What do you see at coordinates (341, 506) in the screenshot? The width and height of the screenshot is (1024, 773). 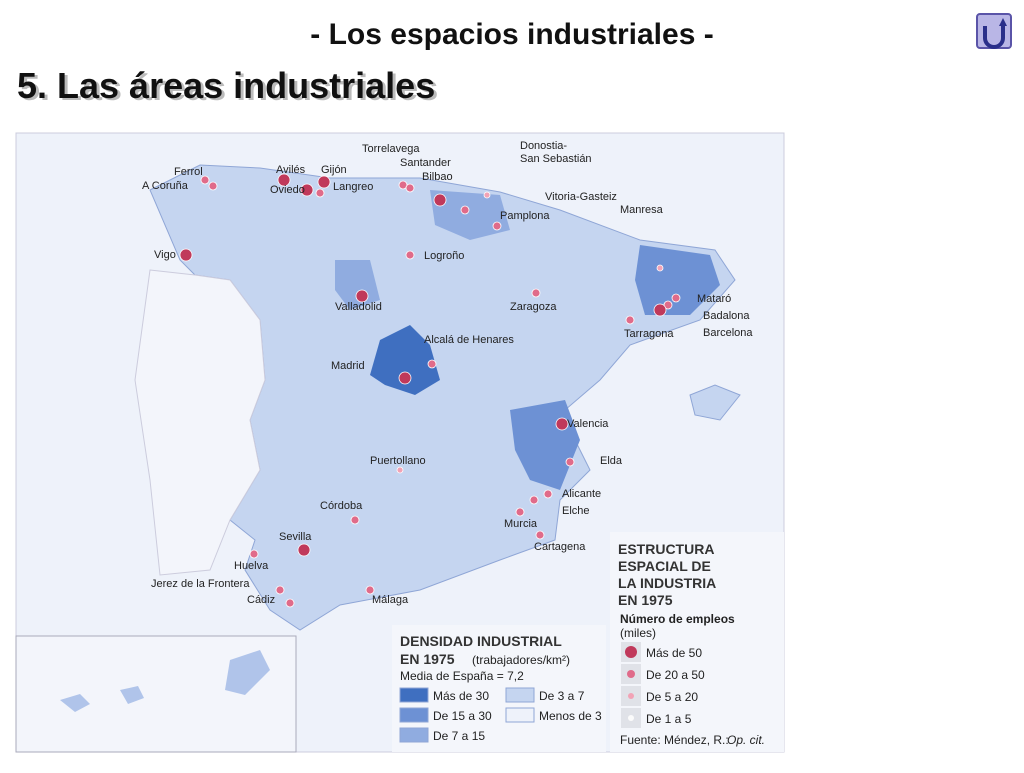 I see `city-label: Córdoba` at bounding box center [341, 506].